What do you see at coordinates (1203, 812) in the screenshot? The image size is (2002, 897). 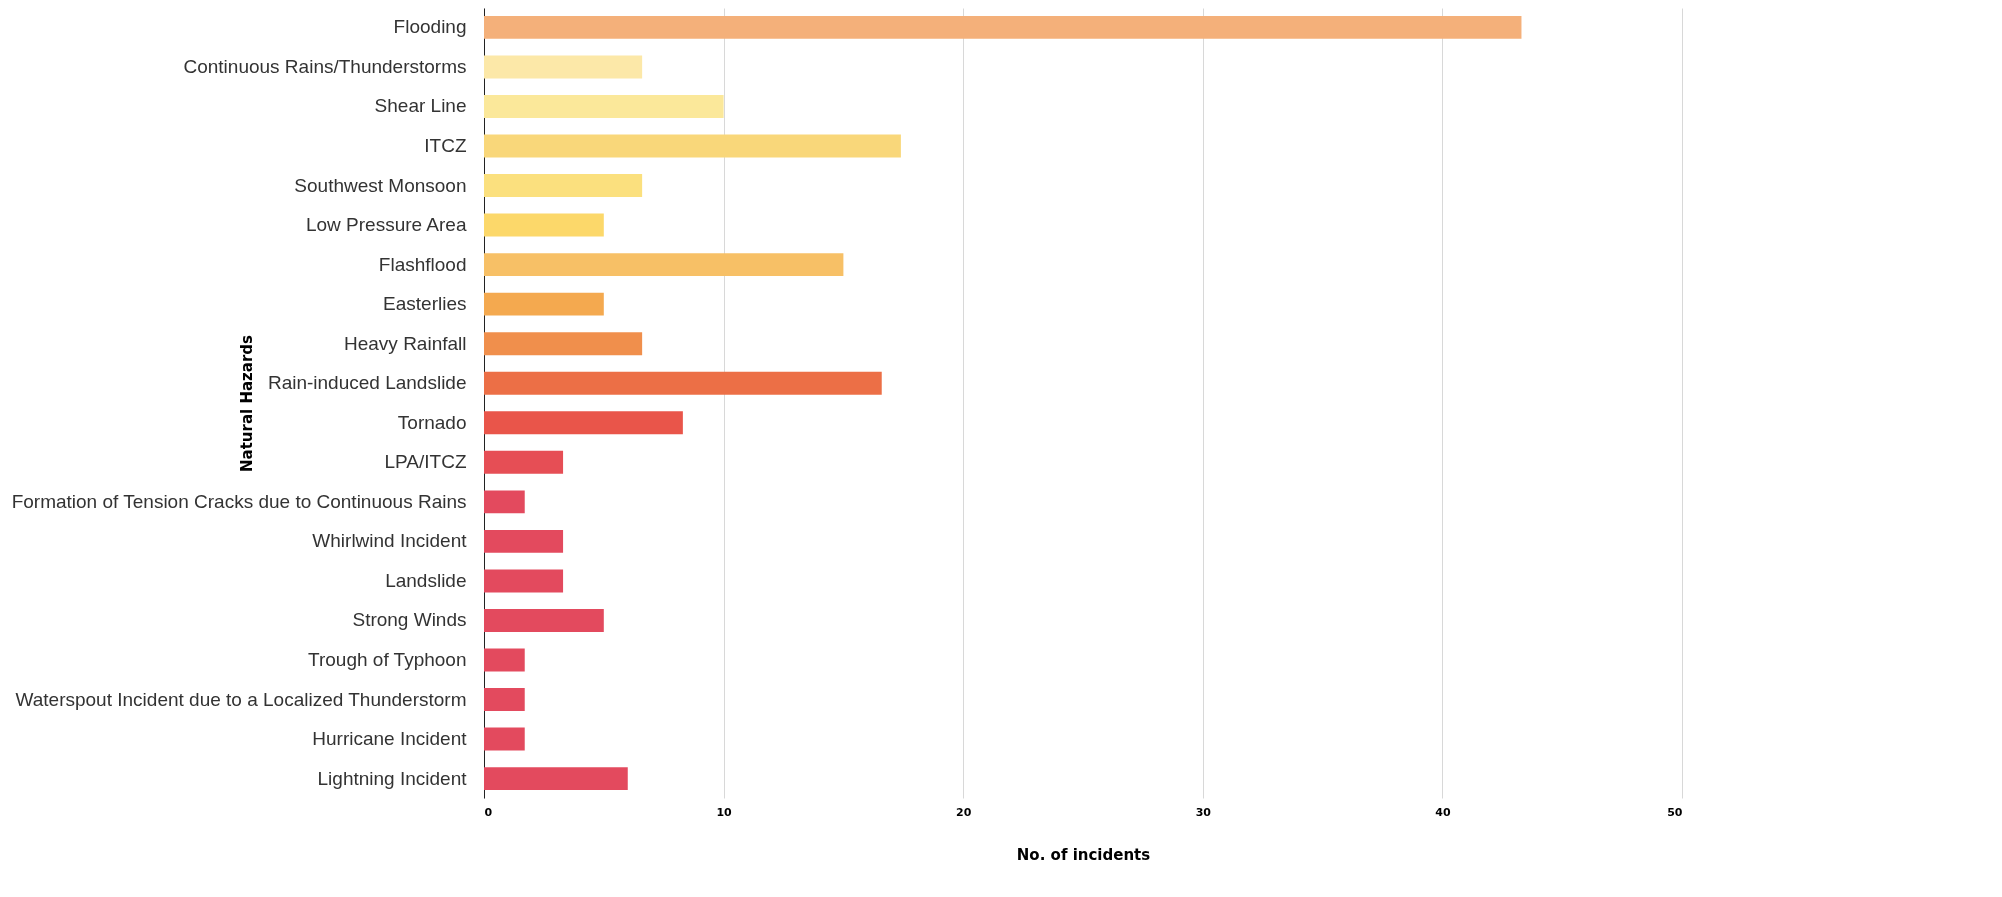 I see `x-tick-label: 30` at bounding box center [1203, 812].